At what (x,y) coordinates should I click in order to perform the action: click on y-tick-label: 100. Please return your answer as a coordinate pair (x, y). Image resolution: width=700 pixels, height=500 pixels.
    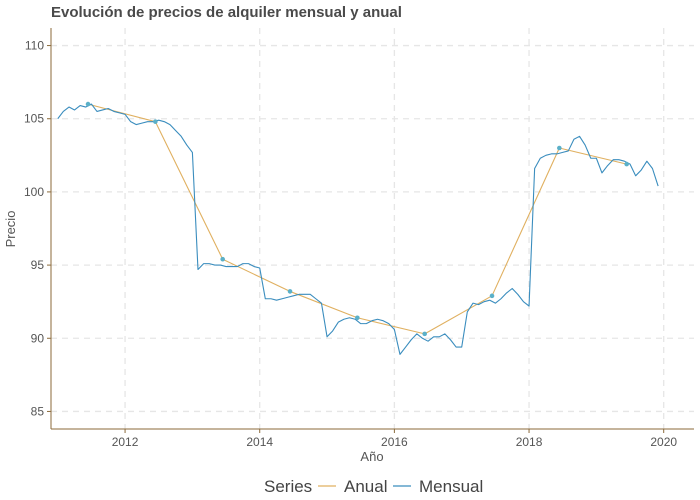
    Looking at the image, I should click on (34, 192).